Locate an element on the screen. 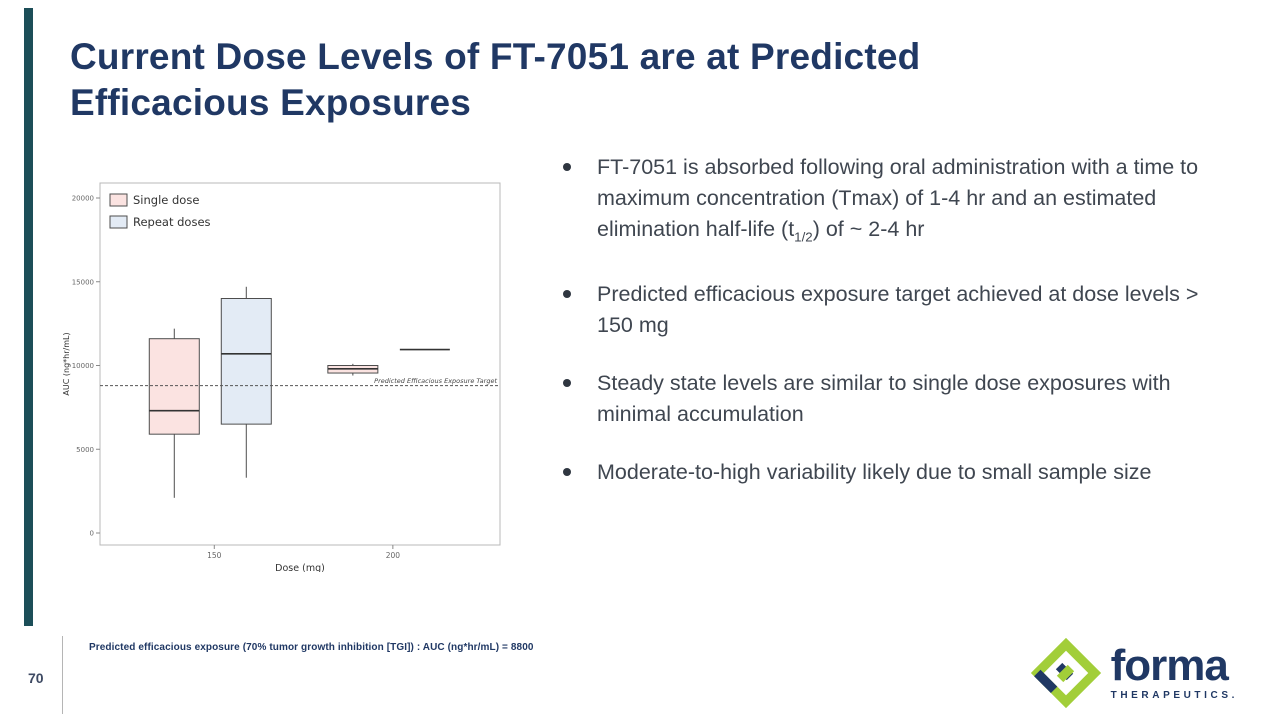 The height and width of the screenshot is (720, 1280). bullet-subscript: 1/2 is located at coordinates (803, 237).